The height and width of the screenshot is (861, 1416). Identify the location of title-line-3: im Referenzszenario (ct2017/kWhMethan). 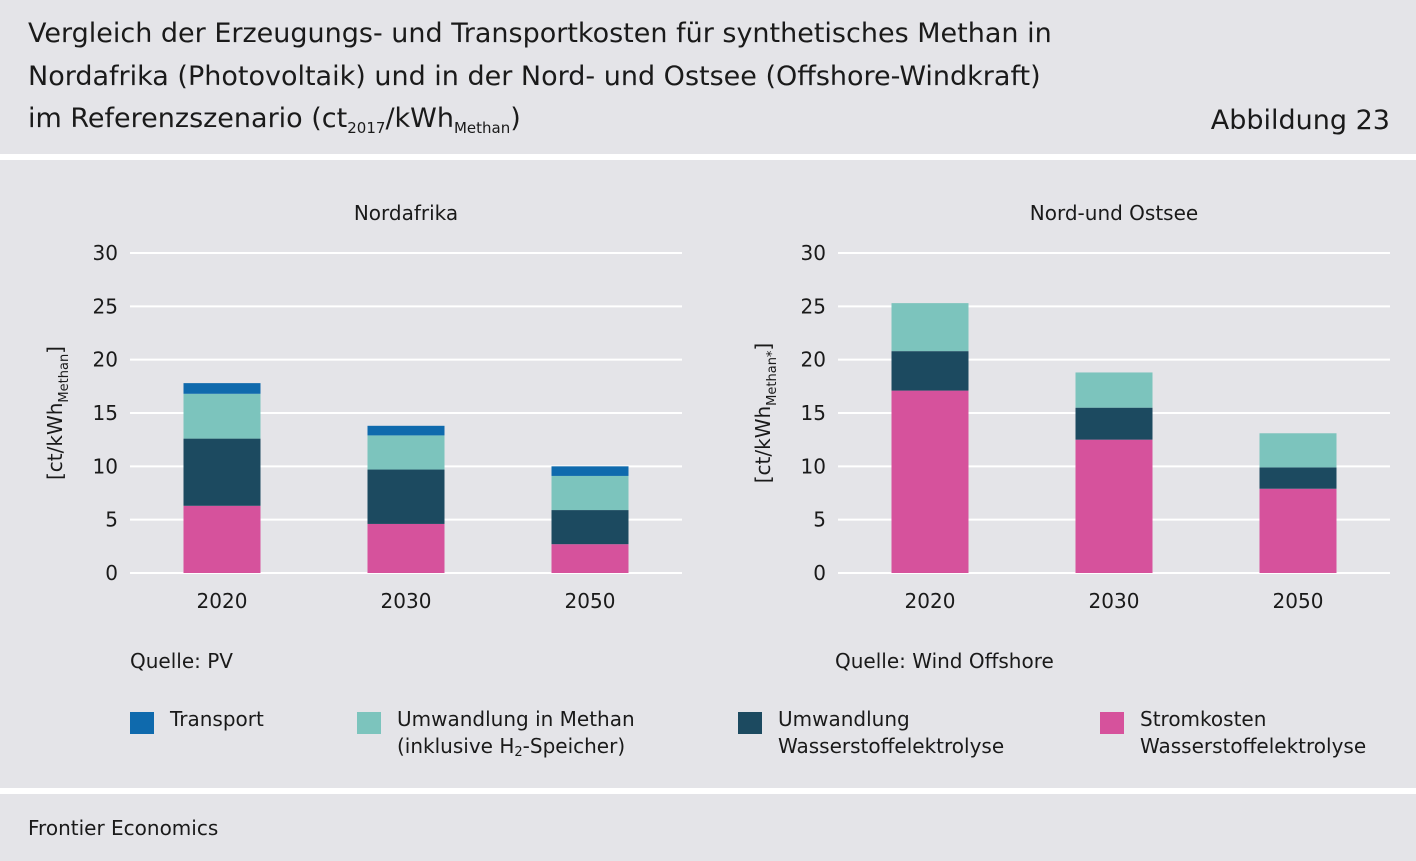
(274, 120).